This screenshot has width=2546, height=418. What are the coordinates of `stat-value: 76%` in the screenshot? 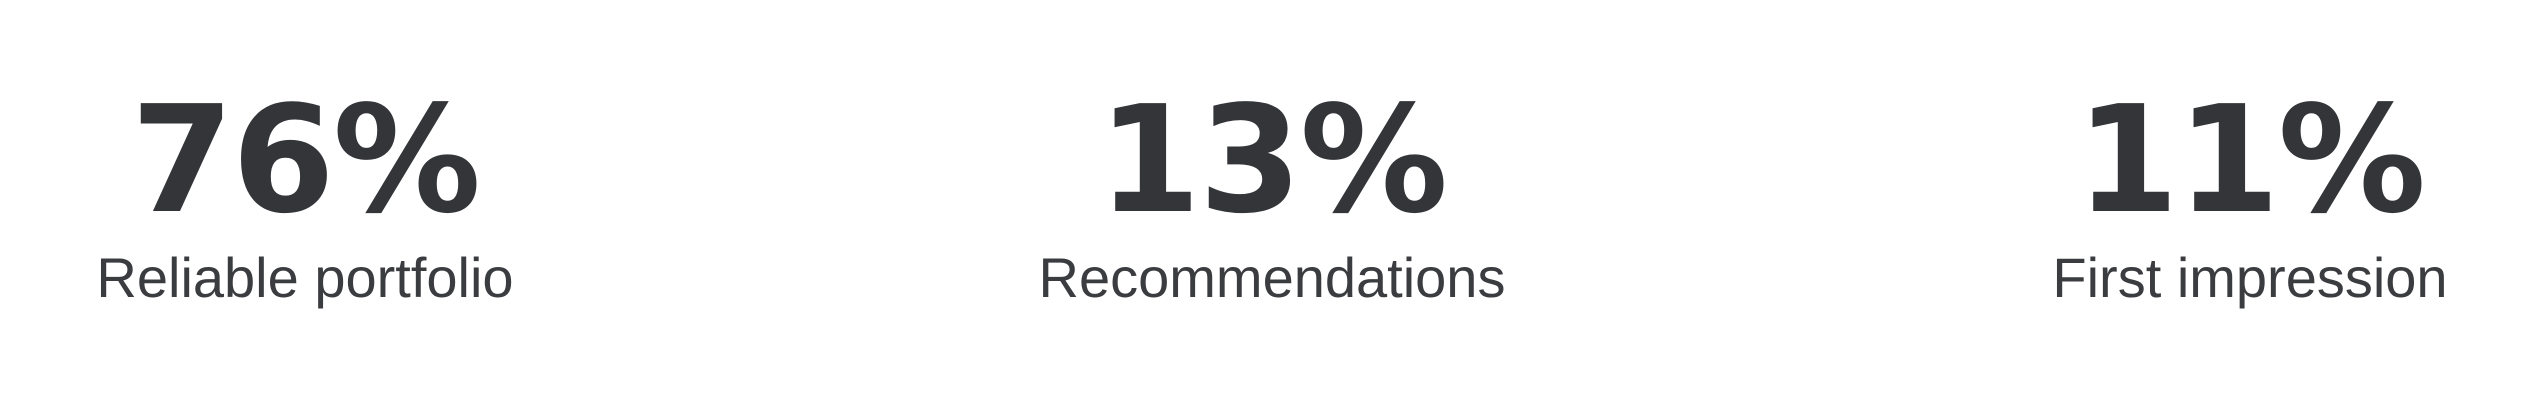 It's located at (305, 160).